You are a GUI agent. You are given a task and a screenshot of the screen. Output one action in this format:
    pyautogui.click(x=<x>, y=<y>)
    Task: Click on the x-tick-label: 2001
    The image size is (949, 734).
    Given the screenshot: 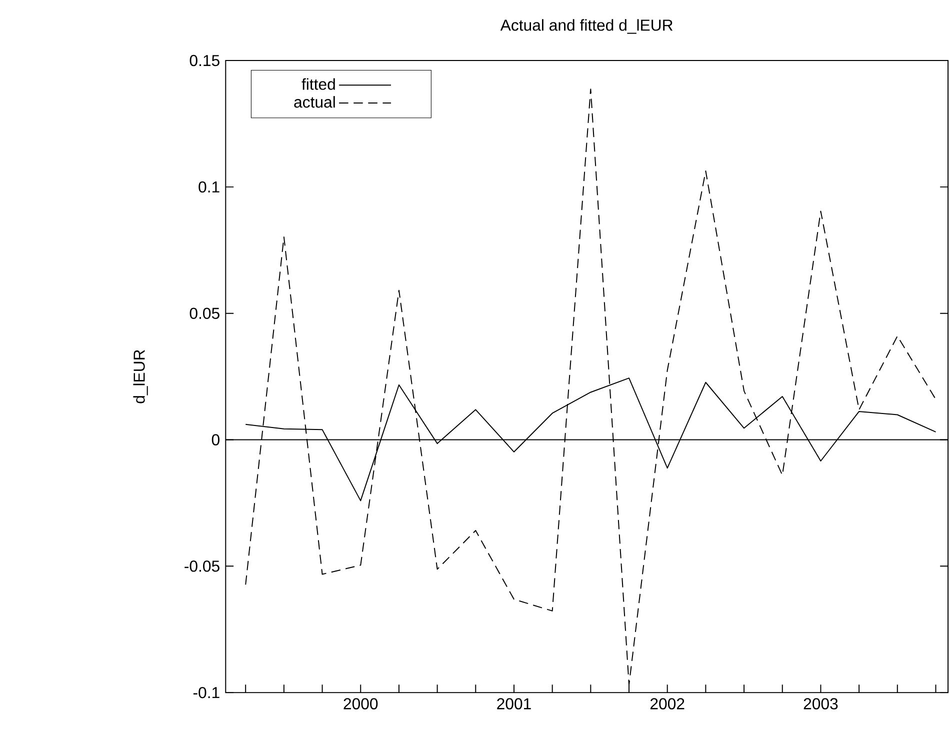 What is the action you would take?
    pyautogui.click(x=514, y=704)
    